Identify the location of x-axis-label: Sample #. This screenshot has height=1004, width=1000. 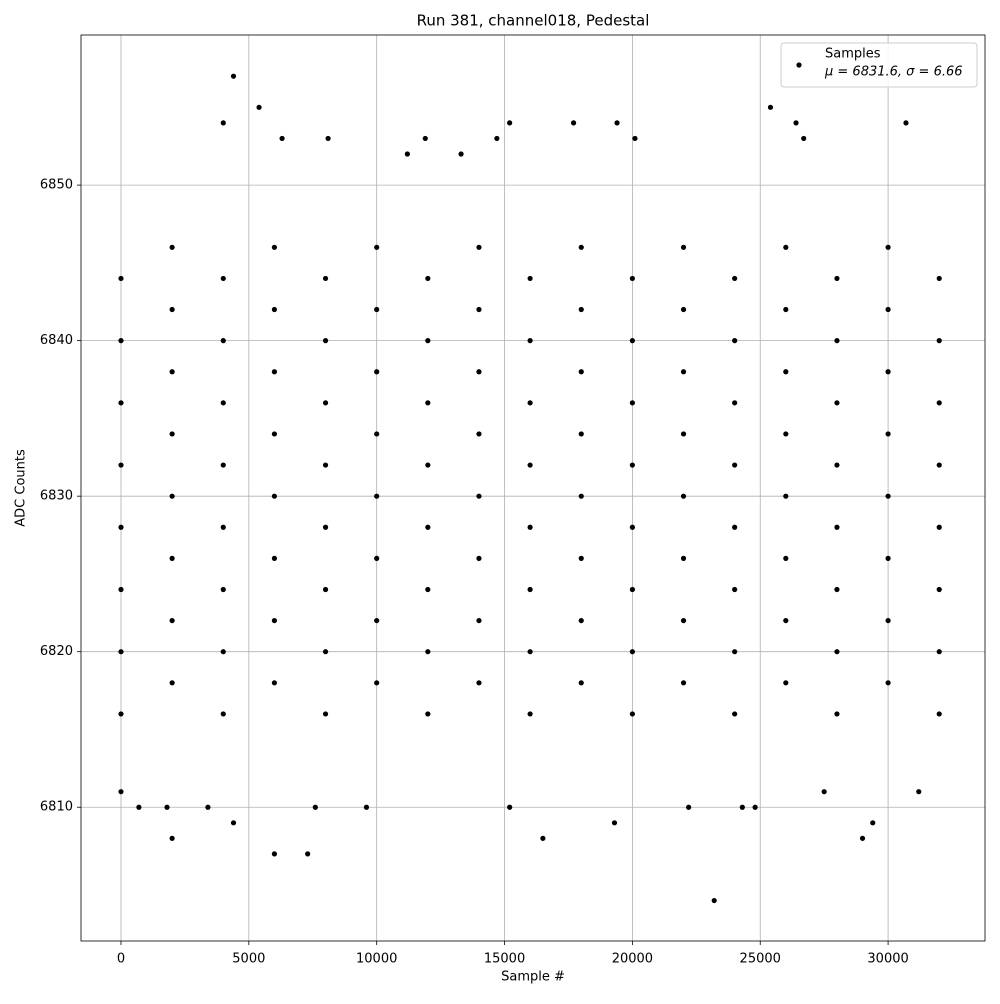
(533, 977).